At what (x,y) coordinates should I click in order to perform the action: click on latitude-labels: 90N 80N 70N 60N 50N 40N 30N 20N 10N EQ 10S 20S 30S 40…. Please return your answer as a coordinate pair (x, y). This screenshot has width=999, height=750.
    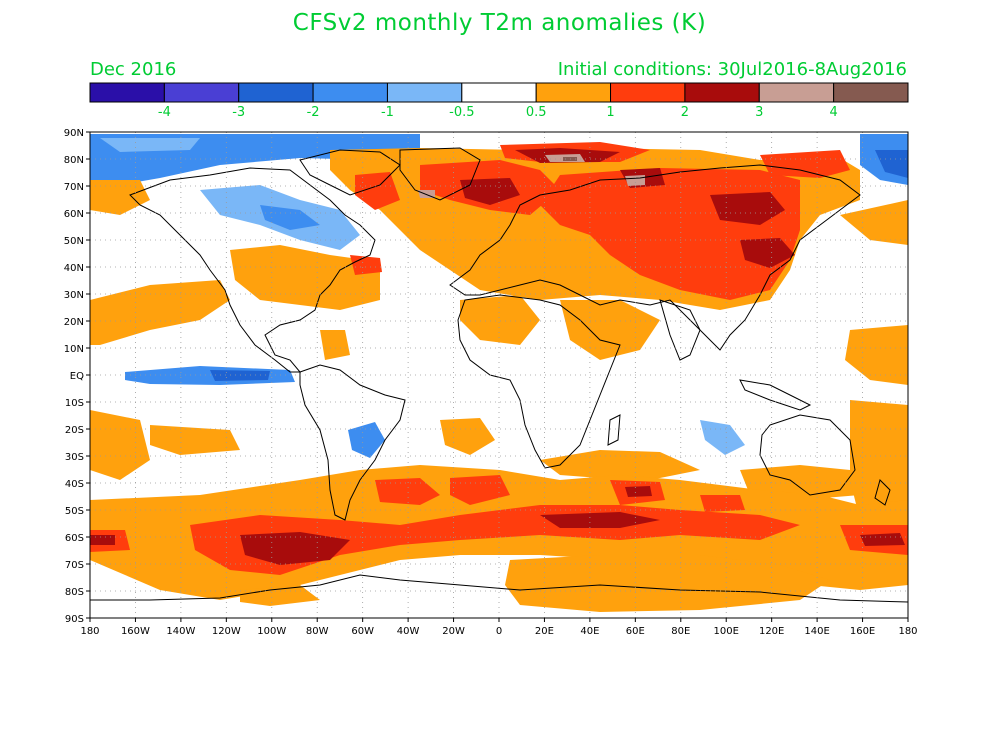
    Looking at the image, I should click on (77, 376).